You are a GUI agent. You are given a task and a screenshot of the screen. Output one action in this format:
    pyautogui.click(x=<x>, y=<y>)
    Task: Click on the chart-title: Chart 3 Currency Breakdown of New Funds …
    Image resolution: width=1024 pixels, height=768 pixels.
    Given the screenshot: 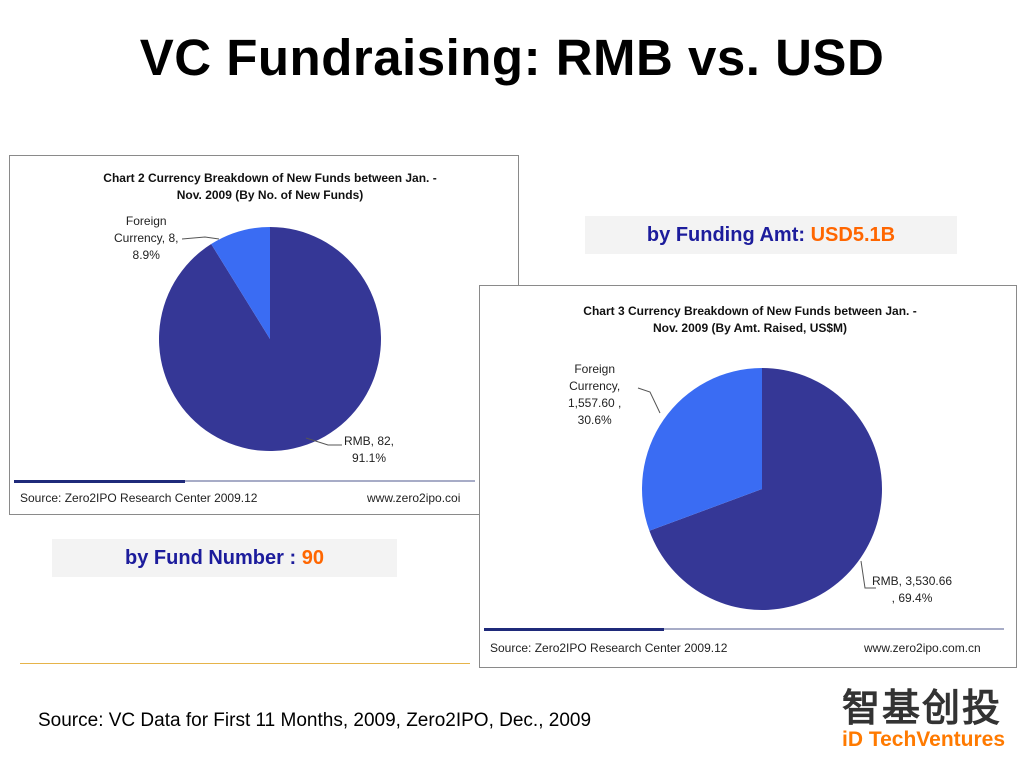 What is the action you would take?
    pyautogui.click(x=750, y=320)
    